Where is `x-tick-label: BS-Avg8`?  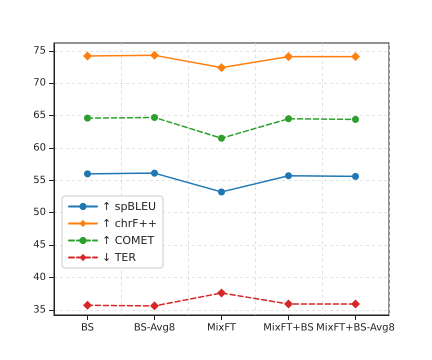 x-tick-label: BS-Avg8 is located at coordinates (155, 328).